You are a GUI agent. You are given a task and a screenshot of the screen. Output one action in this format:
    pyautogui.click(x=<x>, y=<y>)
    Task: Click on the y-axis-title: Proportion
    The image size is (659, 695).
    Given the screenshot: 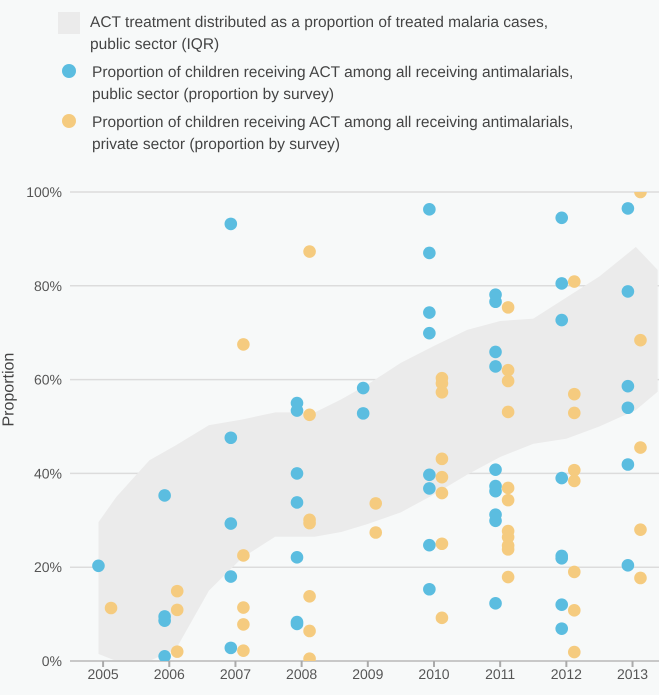 What is the action you would take?
    pyautogui.click(x=9, y=389)
    